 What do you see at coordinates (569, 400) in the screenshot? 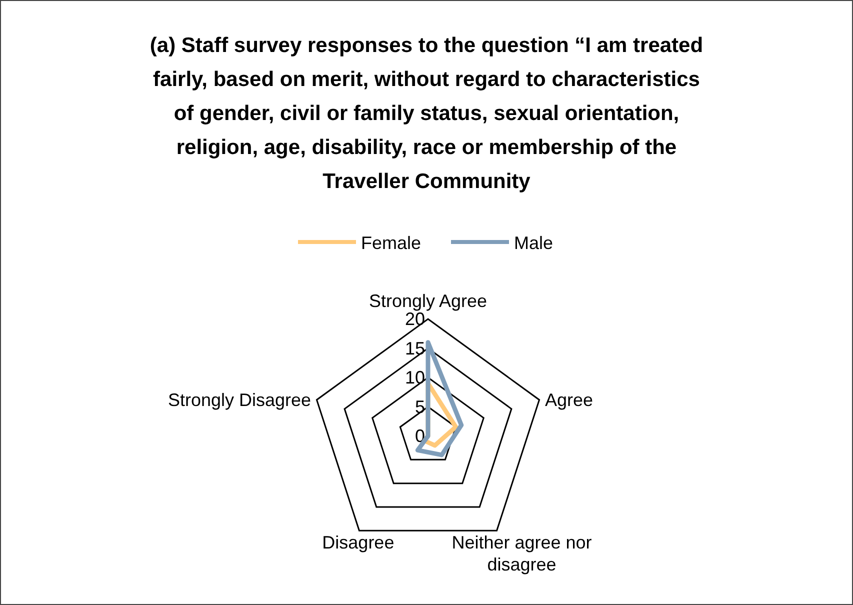
I see `spoke-label: Agree` at bounding box center [569, 400].